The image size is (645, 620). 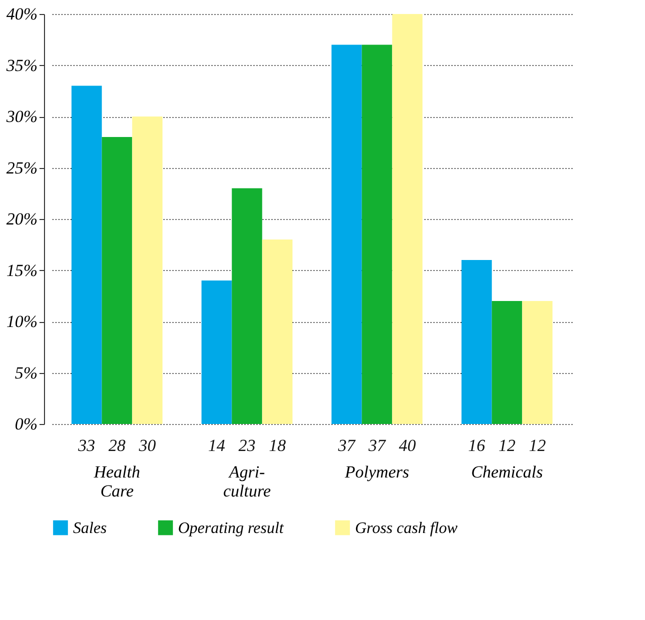 I want to click on data-label: 23, so click(x=247, y=445).